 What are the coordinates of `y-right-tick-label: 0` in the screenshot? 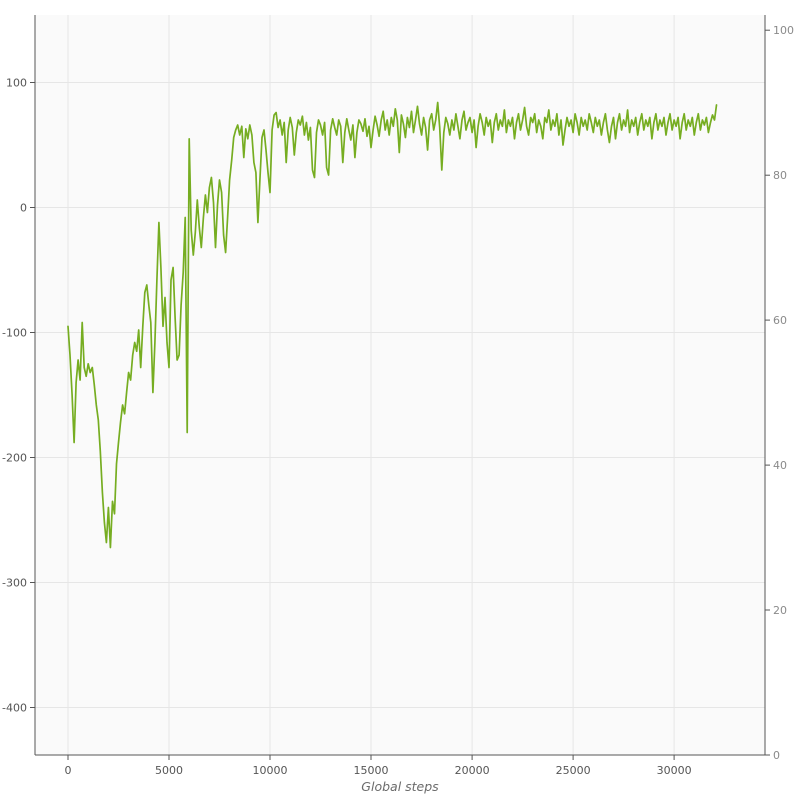 It's located at (776, 755).